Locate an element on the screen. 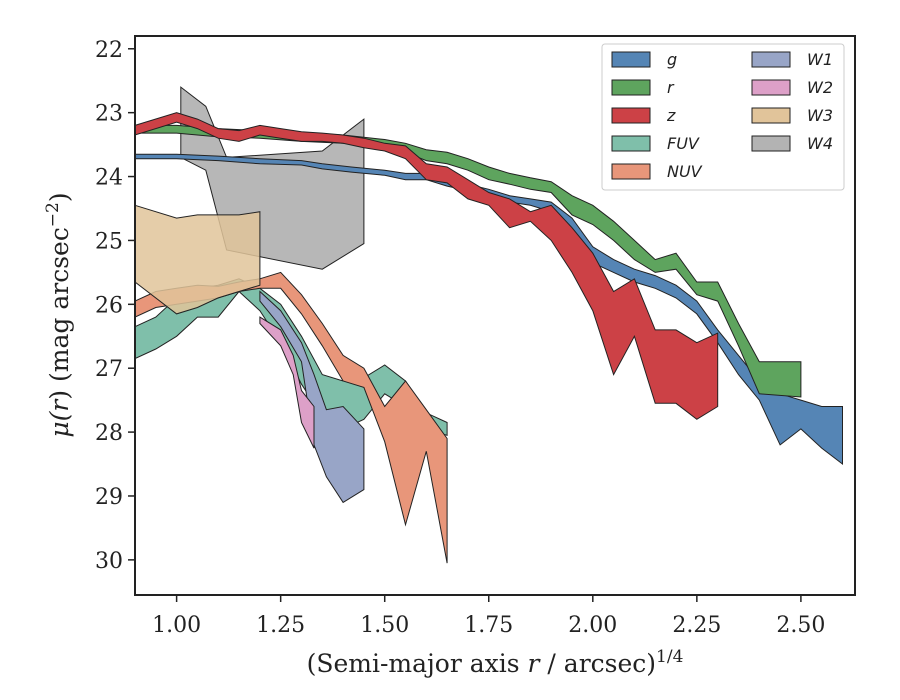  x-axis: 1.00 1.25 1.50 1.75 2.00 2.25 2.50 is located at coordinates (488, 616).